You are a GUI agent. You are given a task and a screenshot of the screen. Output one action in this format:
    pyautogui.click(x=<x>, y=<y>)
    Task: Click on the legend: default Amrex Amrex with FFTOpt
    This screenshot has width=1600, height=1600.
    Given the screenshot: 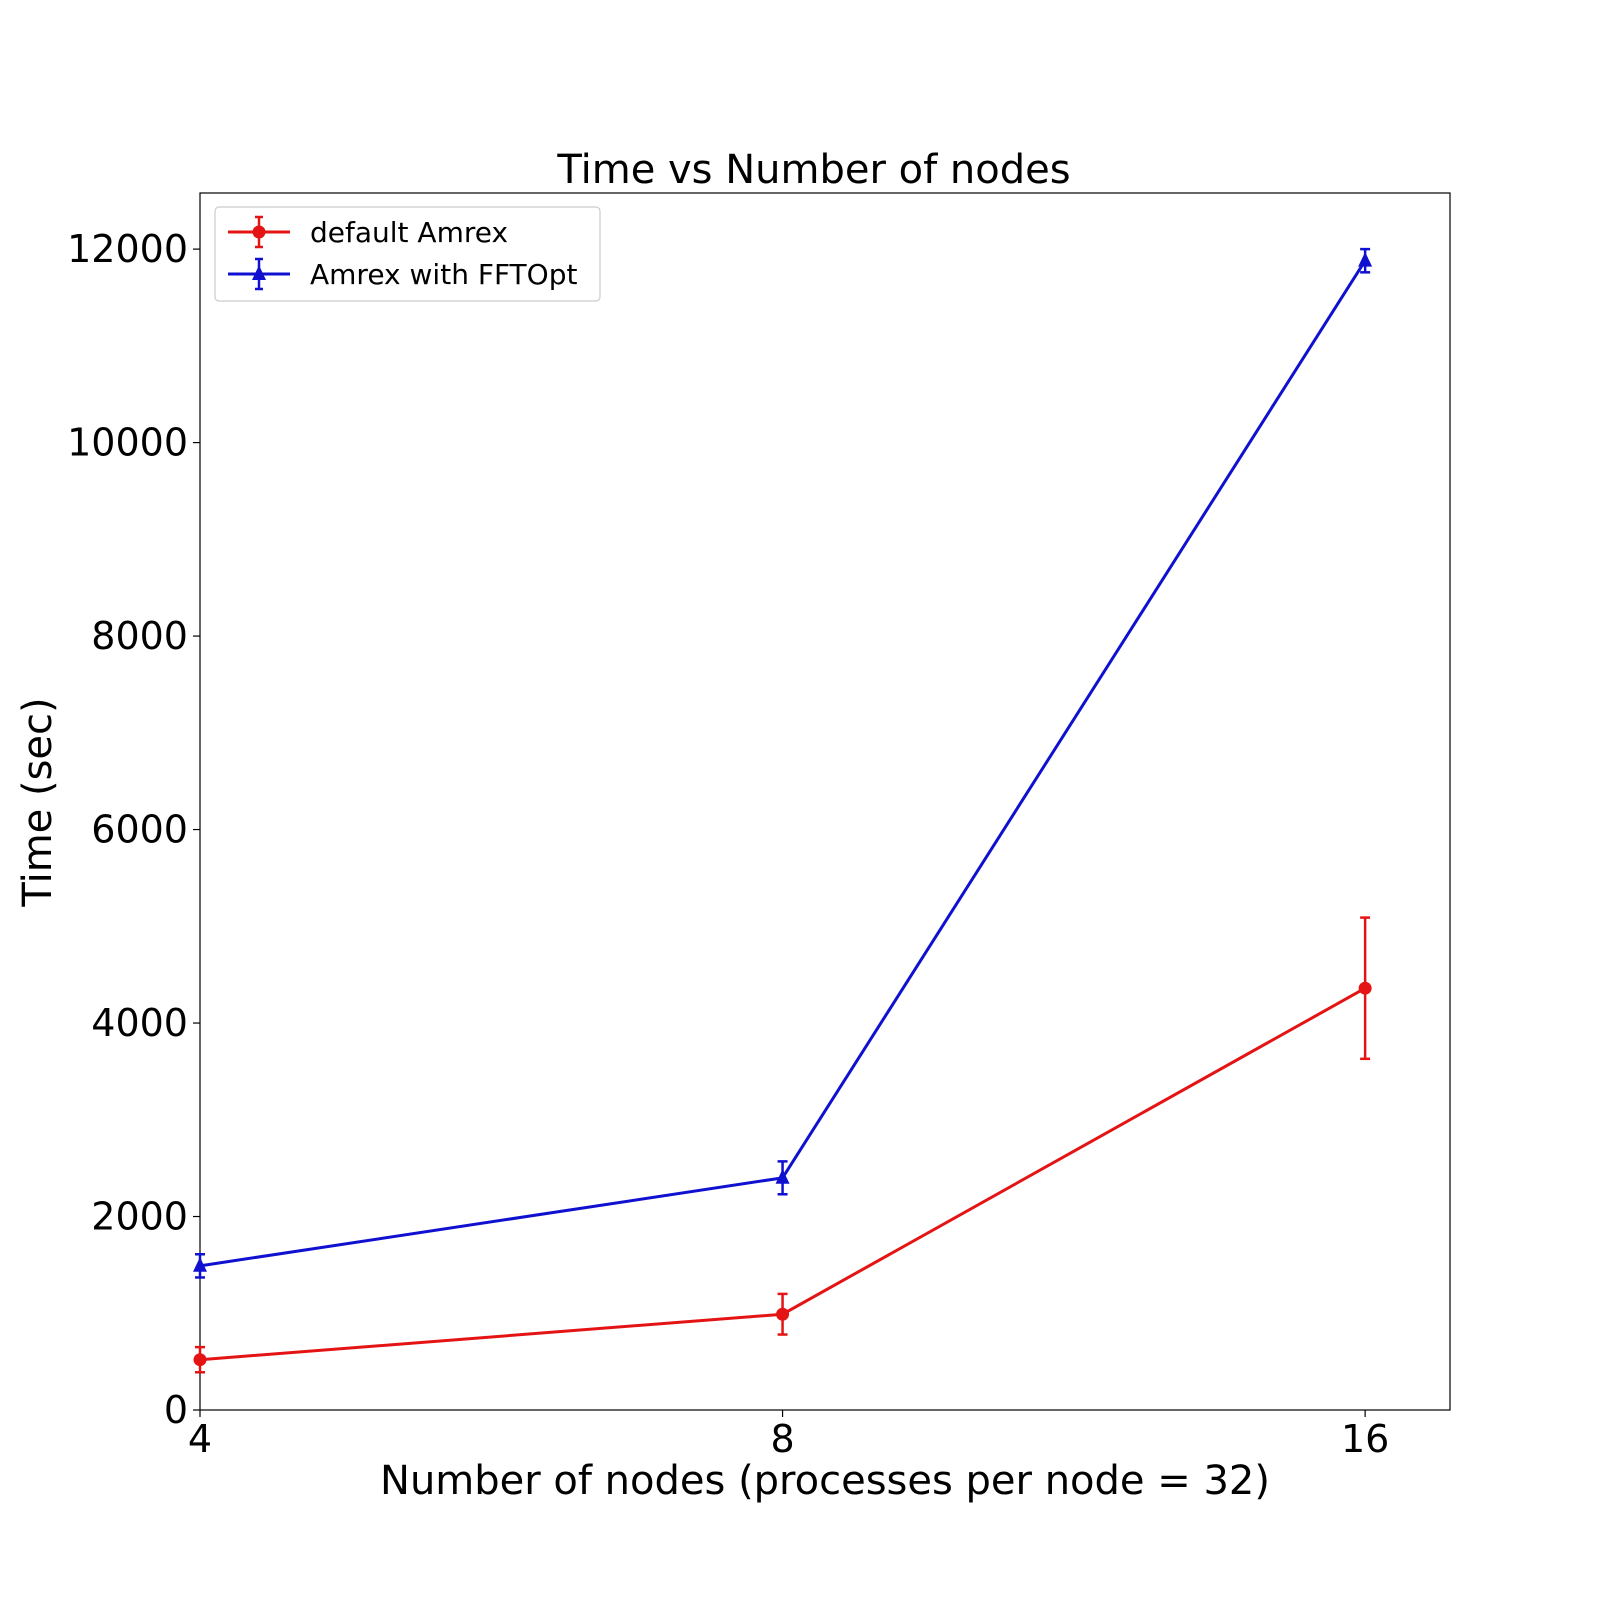 What is the action you would take?
    pyautogui.click(x=407, y=254)
    